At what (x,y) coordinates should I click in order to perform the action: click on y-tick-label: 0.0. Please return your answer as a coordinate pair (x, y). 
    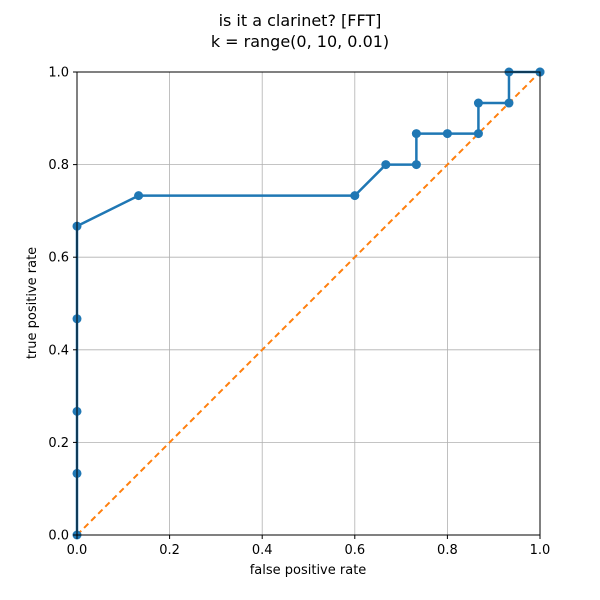
    Looking at the image, I should click on (58, 536).